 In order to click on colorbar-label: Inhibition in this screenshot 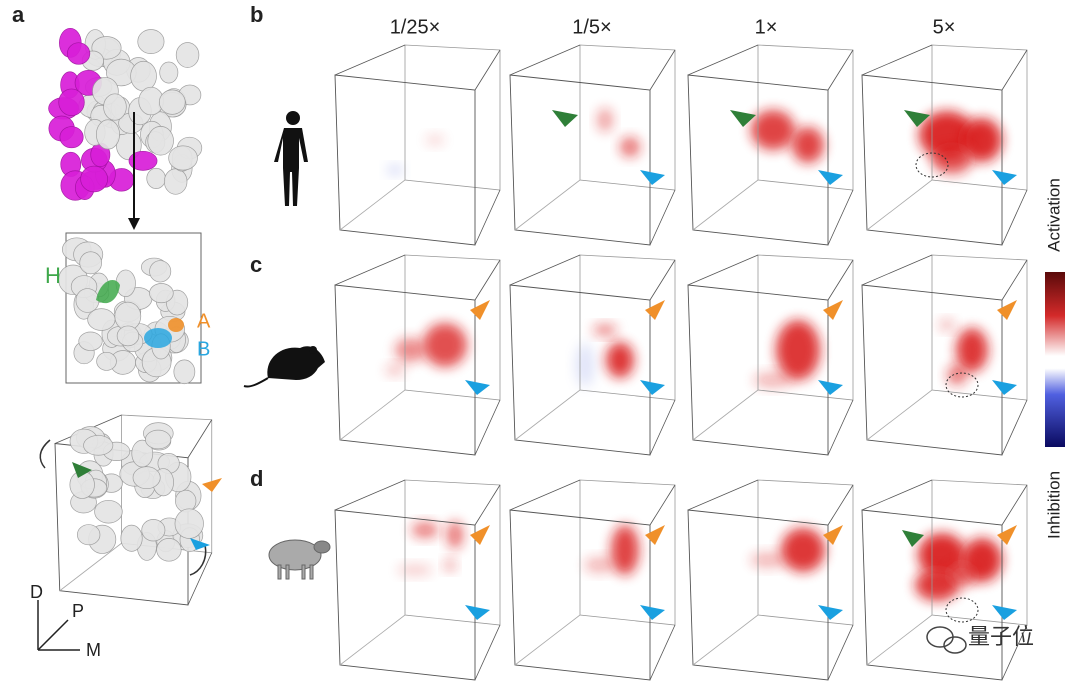, I will do `click(1053, 505)`.